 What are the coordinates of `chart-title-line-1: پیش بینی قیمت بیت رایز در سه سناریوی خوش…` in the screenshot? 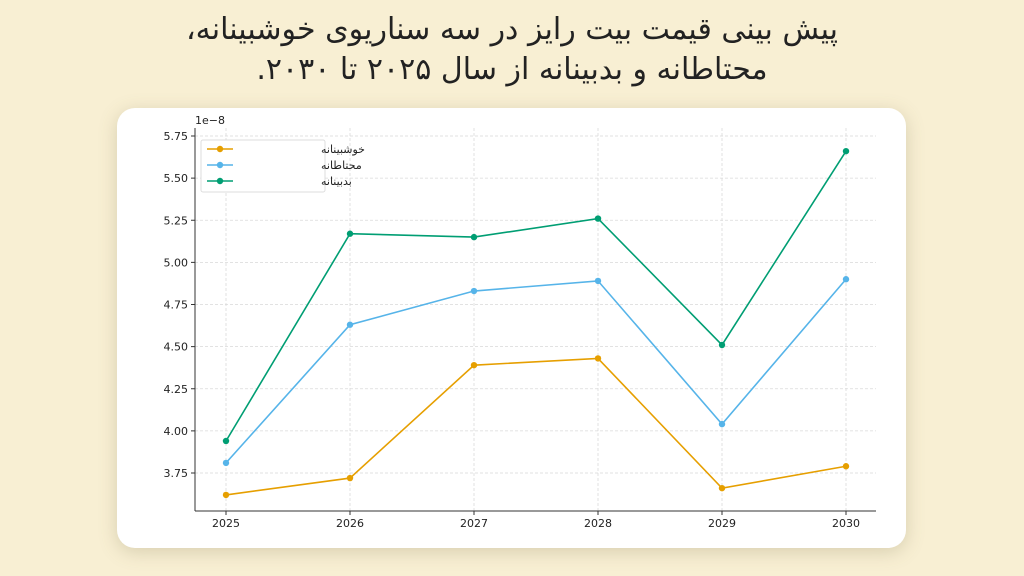 It's located at (512, 29).